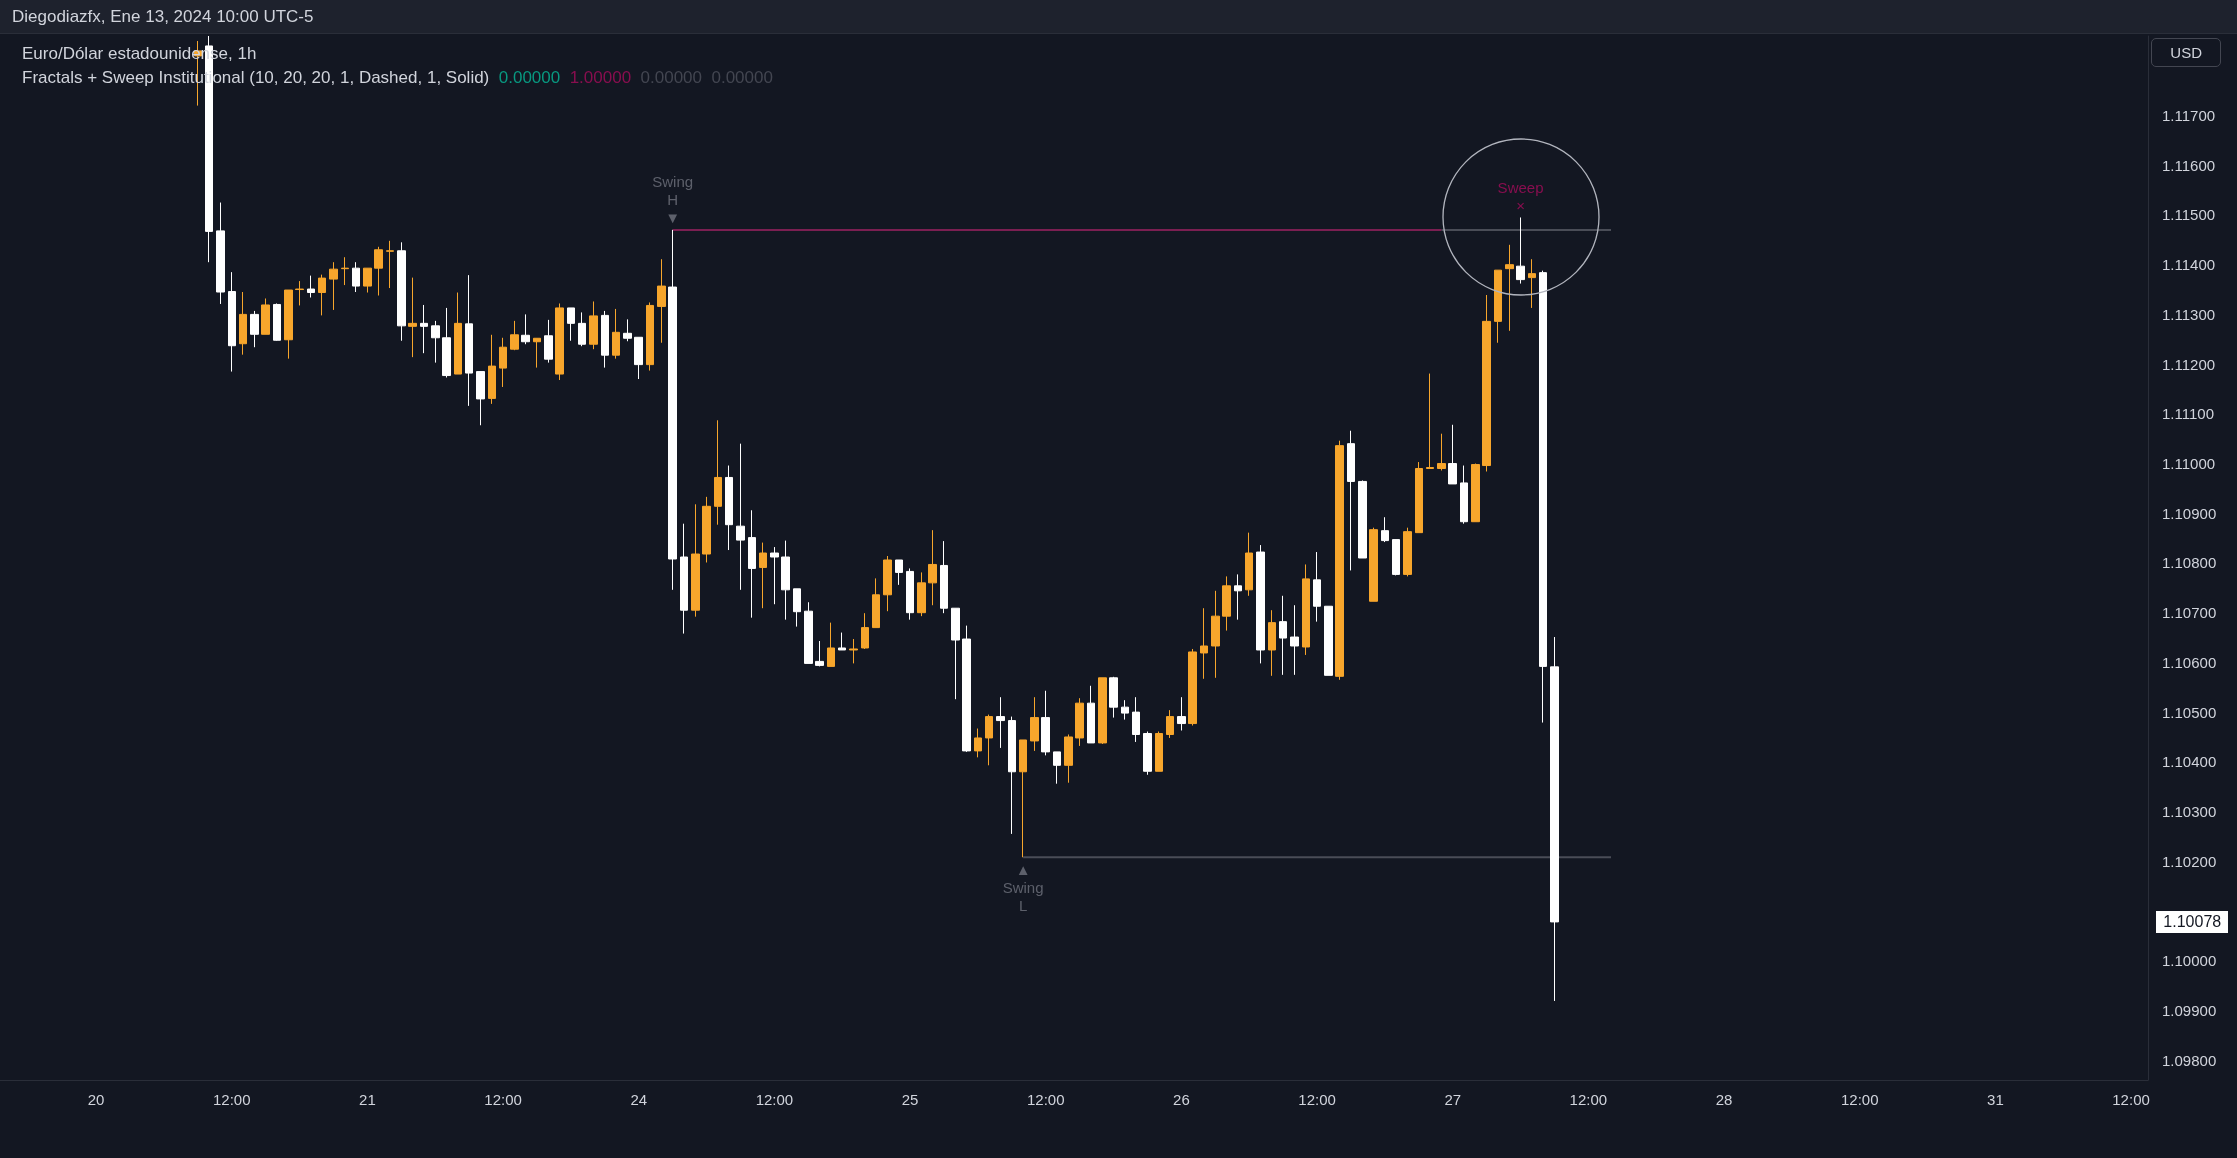  Describe the element at coordinates (2188, 414) in the screenshot. I see `y-tick-label: 1.11100` at that location.